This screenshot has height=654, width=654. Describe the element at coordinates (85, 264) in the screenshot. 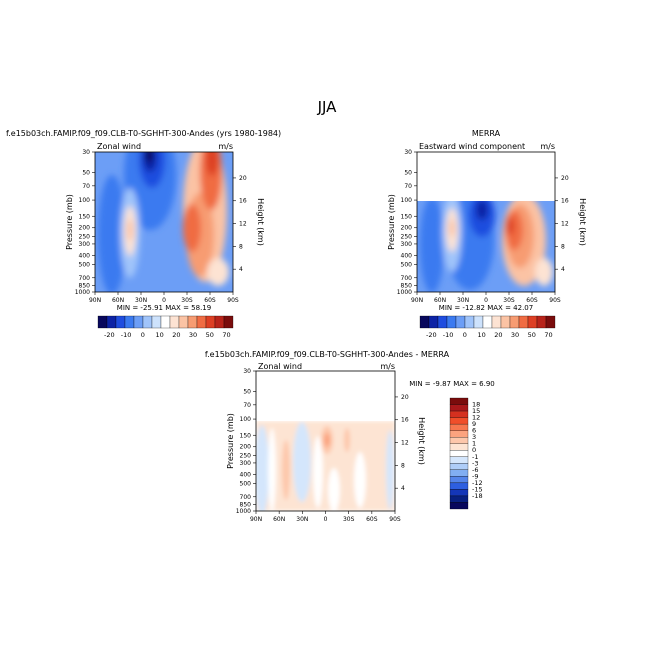

I see `panel-model-ptick-label: 500` at that location.